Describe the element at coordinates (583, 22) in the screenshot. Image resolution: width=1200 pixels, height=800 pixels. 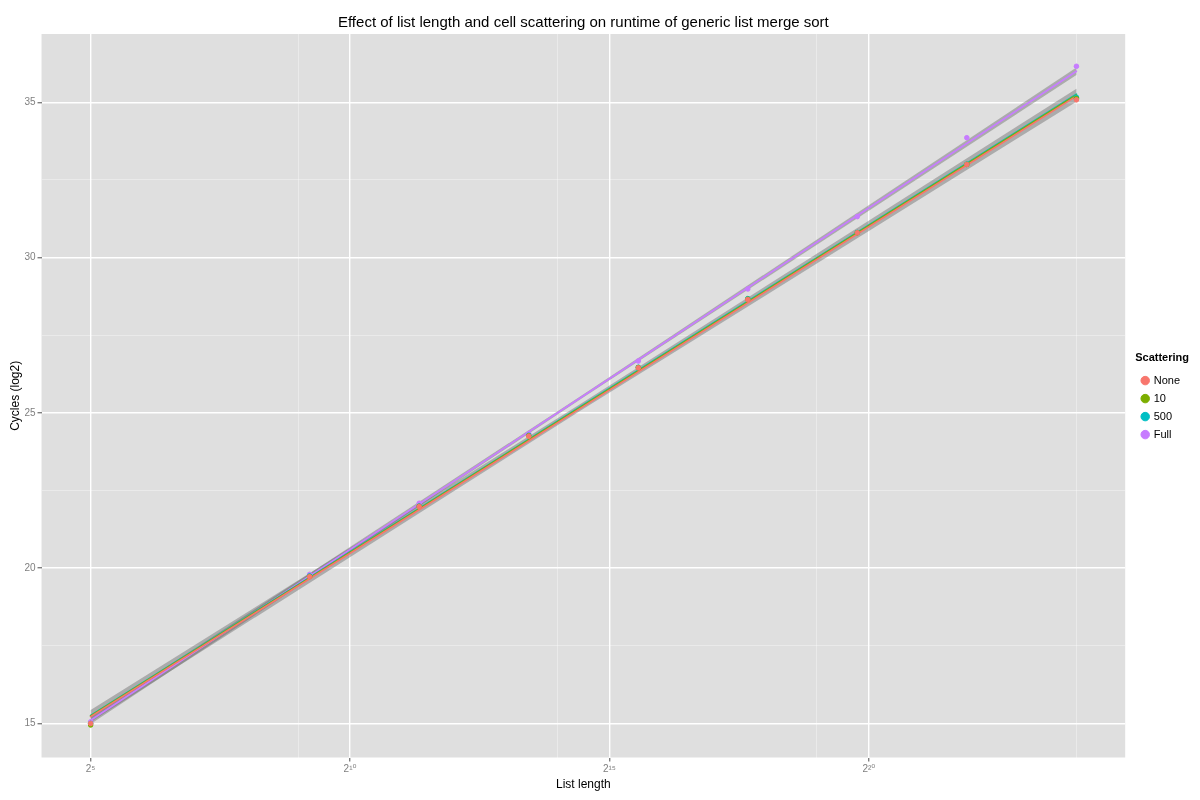
I see `chart-title: Effect of list length and cell scattering on runtime of generic list merge sort` at that location.